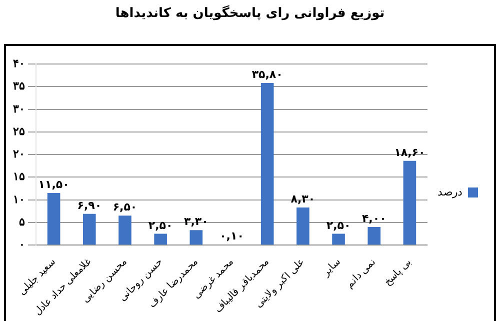 Image resolution: width=500 pixels, height=321 pixels. Describe the element at coordinates (125, 207) in the screenshot. I see `data-label: ۶,۵۰` at that location.